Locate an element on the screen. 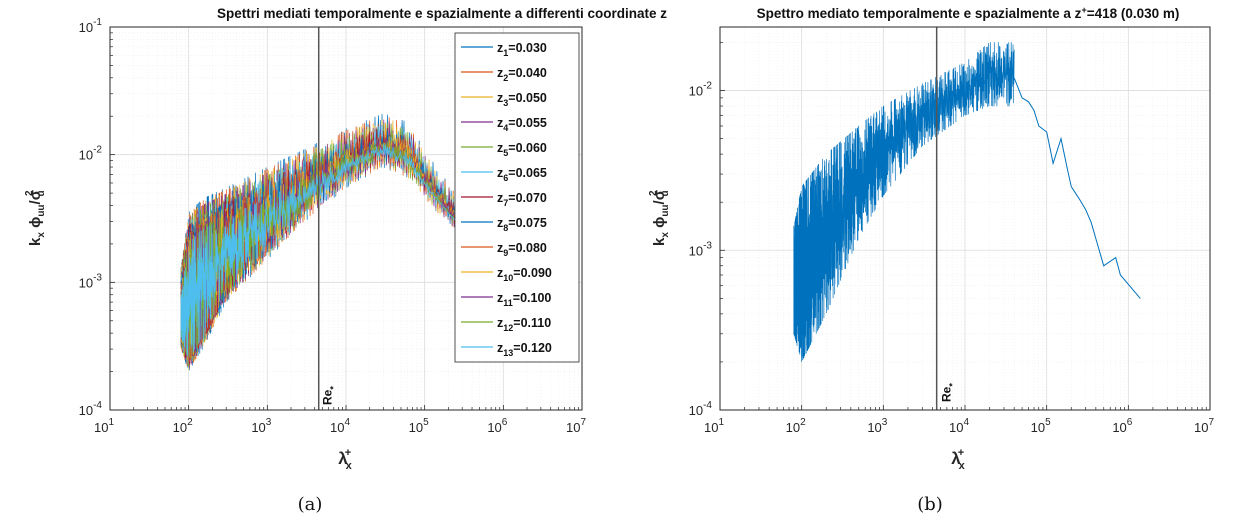 The height and width of the screenshot is (524, 1237). chart-a-legend-entry: z13=0.120 is located at coordinates (524, 349).